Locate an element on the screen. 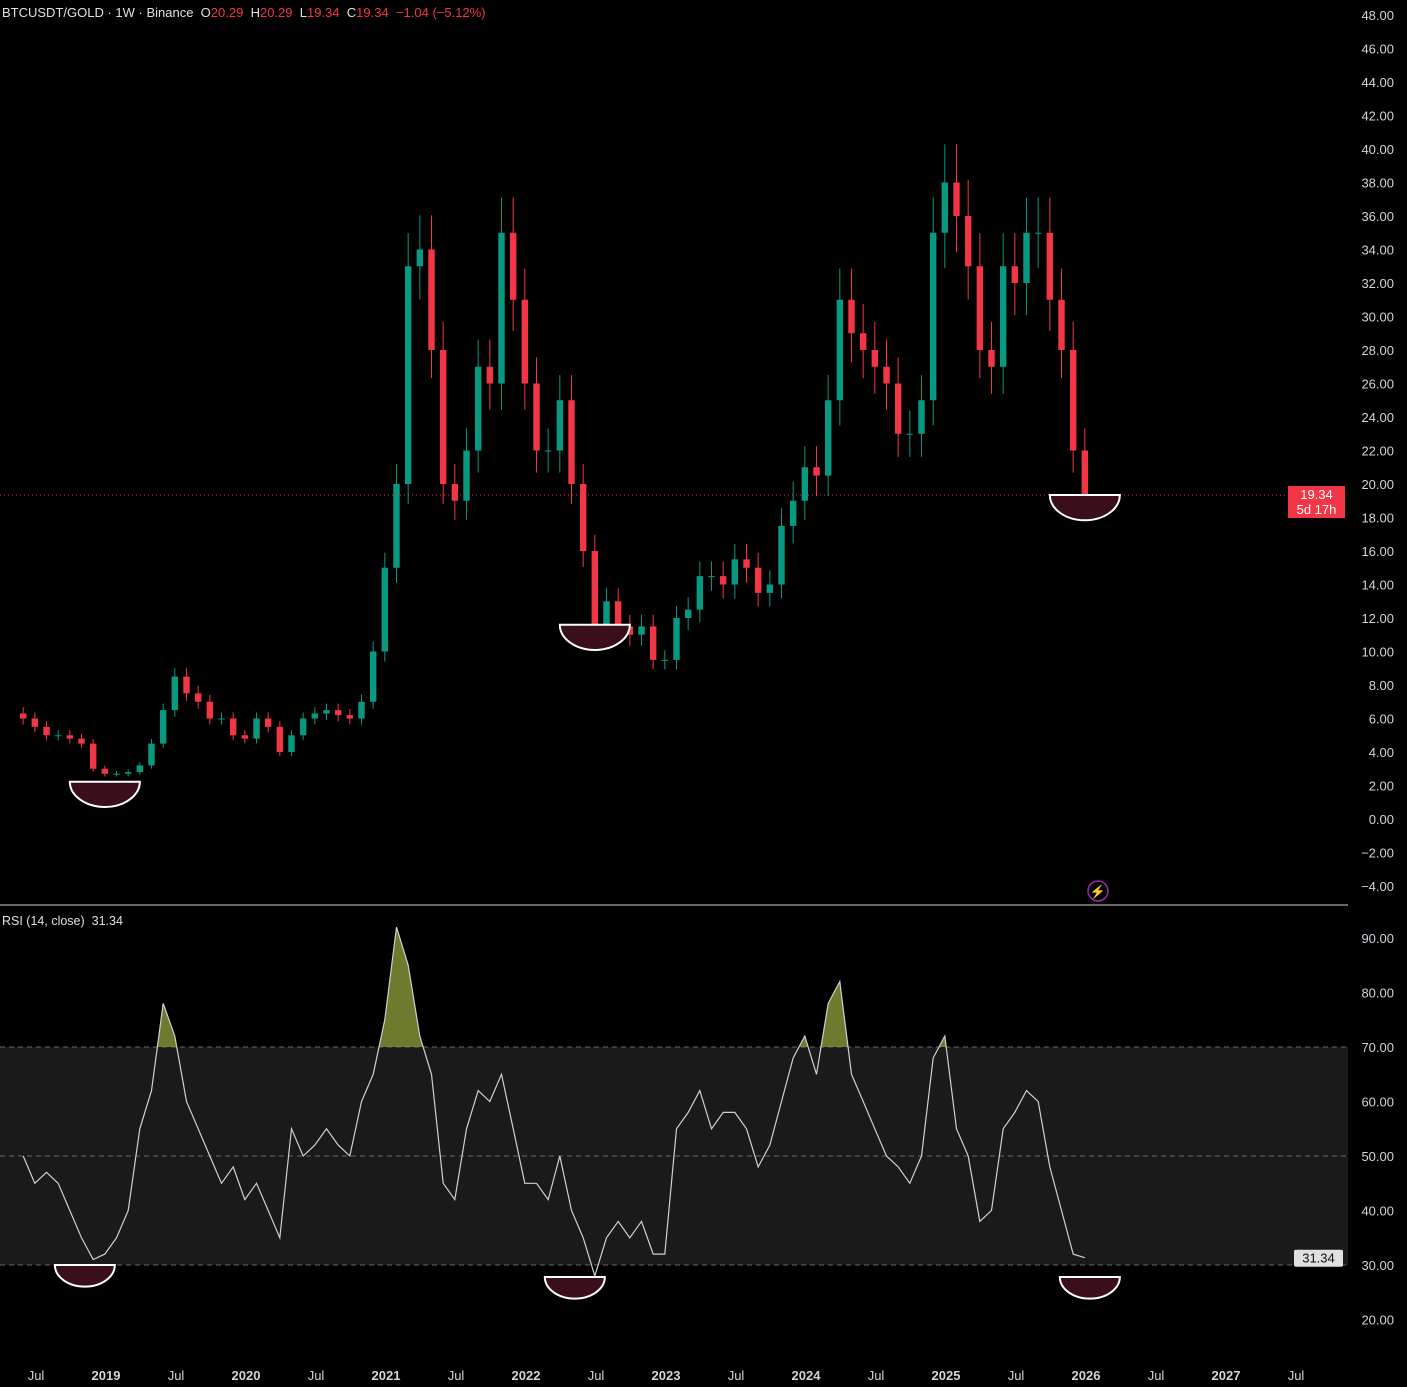  time-tick: 2027 is located at coordinates (1226, 1375).